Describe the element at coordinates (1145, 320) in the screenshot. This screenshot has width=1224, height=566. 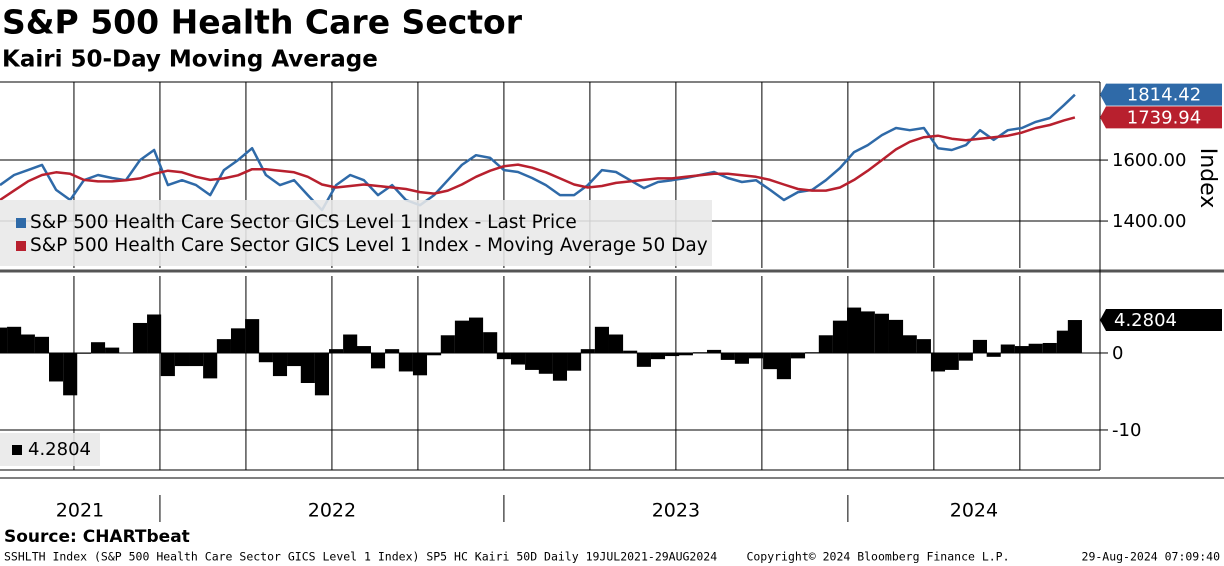
I see `value-label: 4.2804` at that location.